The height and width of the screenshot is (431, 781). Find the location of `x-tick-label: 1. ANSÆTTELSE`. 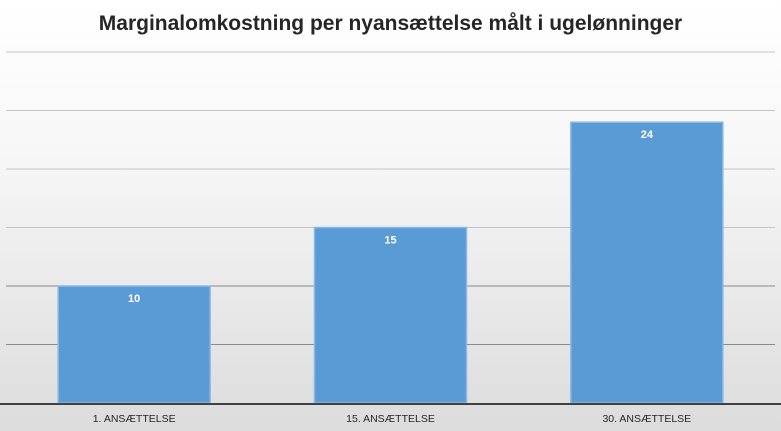

x-tick-label: 1. ANSÆTTELSE is located at coordinates (134, 419).